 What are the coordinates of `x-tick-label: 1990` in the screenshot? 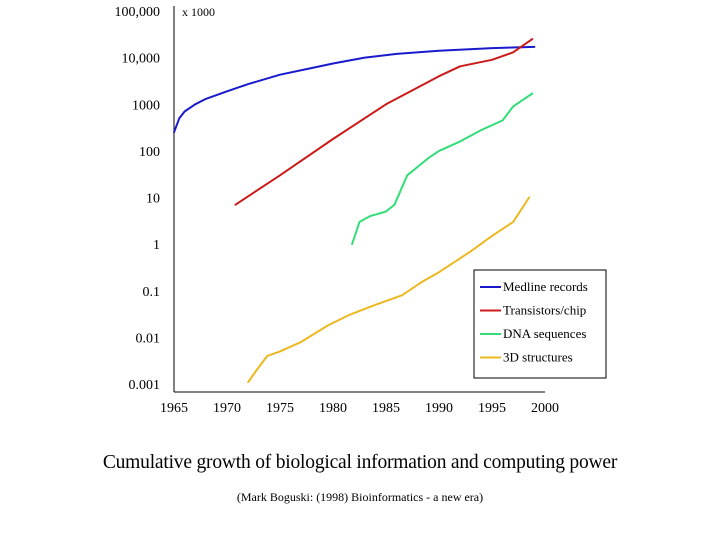 It's located at (439, 408).